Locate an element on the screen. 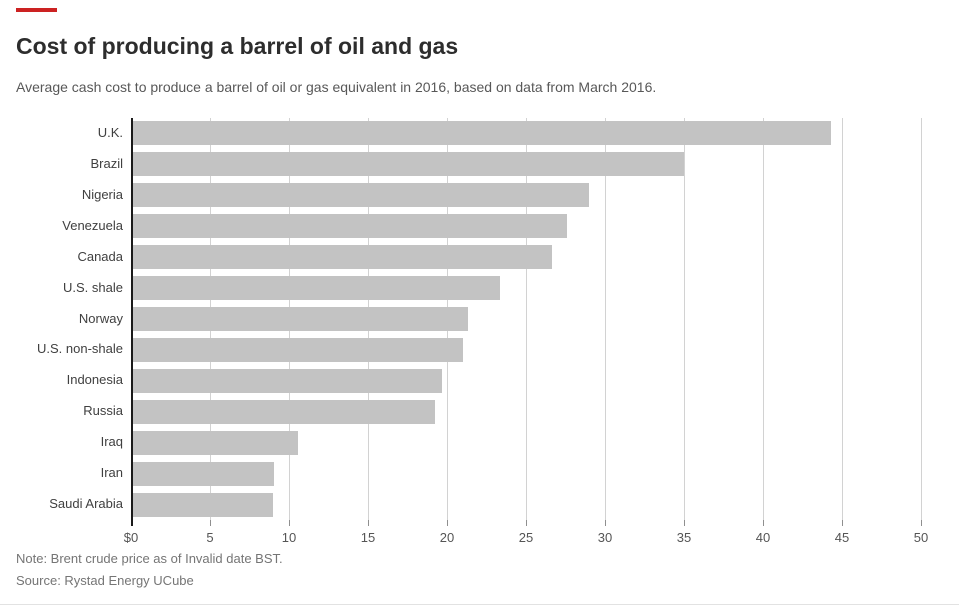 Image resolution: width=959 pixels, height=605 pixels. category-label: Nigeria is located at coordinates (102, 194).